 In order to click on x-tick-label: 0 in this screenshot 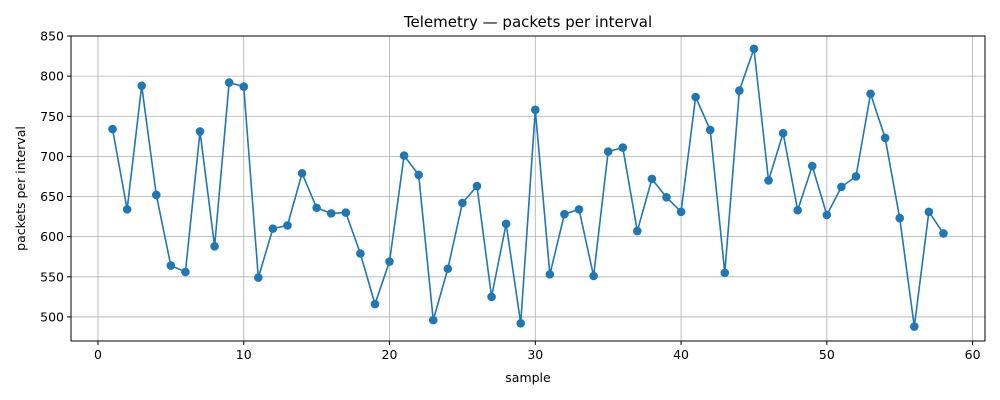, I will do `click(98, 354)`.